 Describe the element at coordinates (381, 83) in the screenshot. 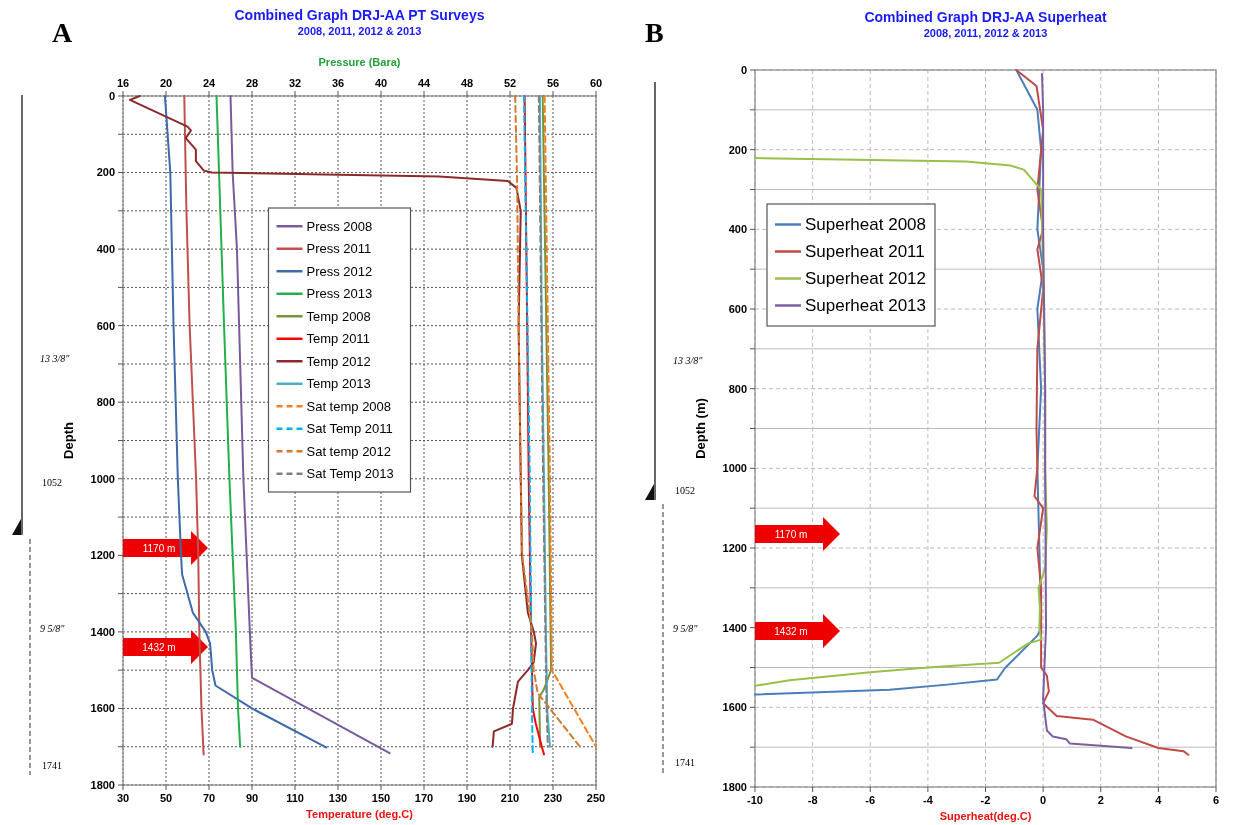

I see `x2-tick-label: 40` at that location.